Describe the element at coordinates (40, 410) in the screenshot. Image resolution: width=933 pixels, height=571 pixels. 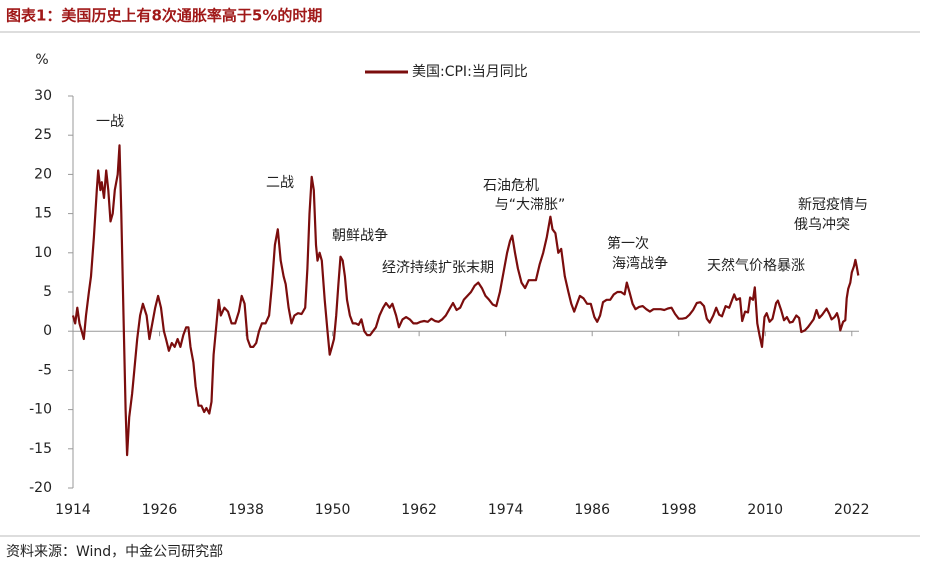
I see `y-tick-label: -10` at that location.